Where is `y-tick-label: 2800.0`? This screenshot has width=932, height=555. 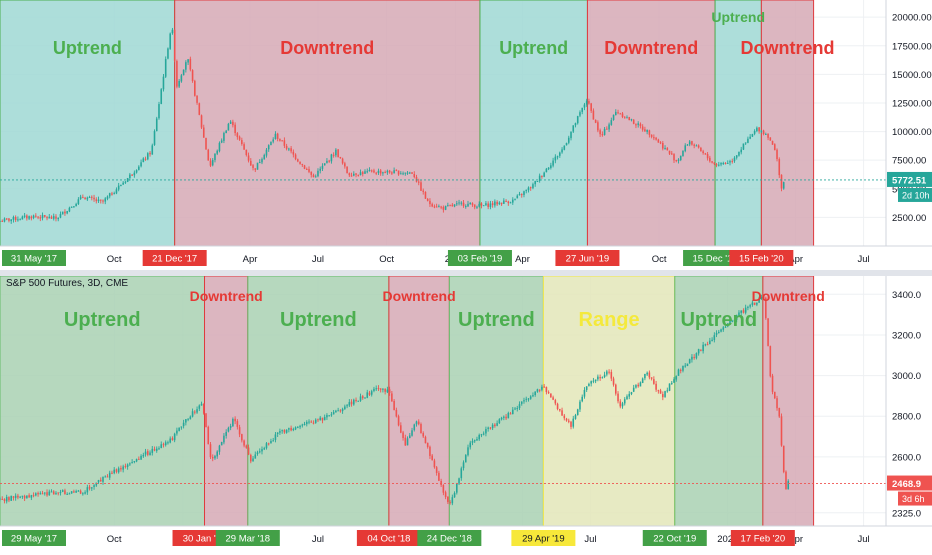 y-tick-label: 2800.0 is located at coordinates (906, 417).